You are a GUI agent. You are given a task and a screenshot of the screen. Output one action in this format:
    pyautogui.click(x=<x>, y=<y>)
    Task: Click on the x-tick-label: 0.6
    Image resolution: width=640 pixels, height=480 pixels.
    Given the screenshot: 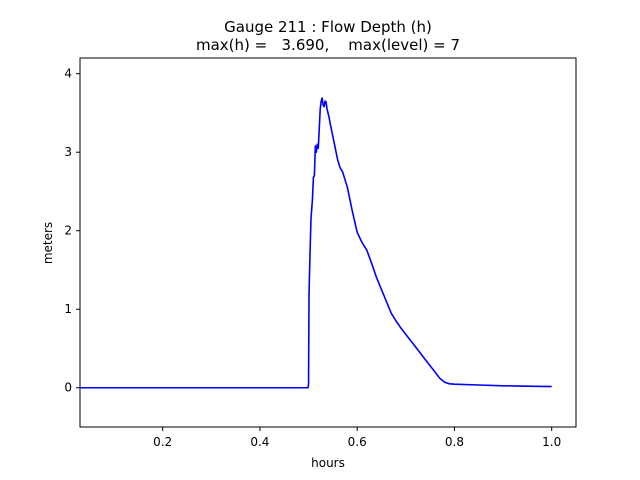 What is the action you would take?
    pyautogui.click(x=357, y=442)
    